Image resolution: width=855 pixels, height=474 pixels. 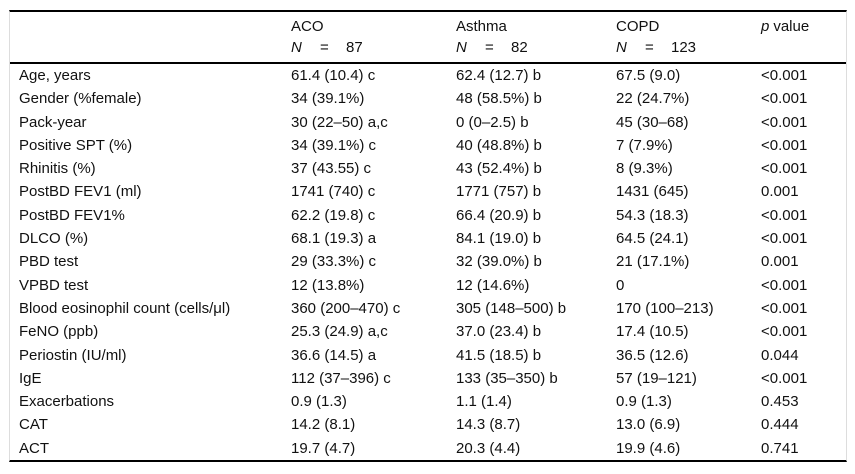 I want to click on n-value: 82, so click(x=519, y=47).